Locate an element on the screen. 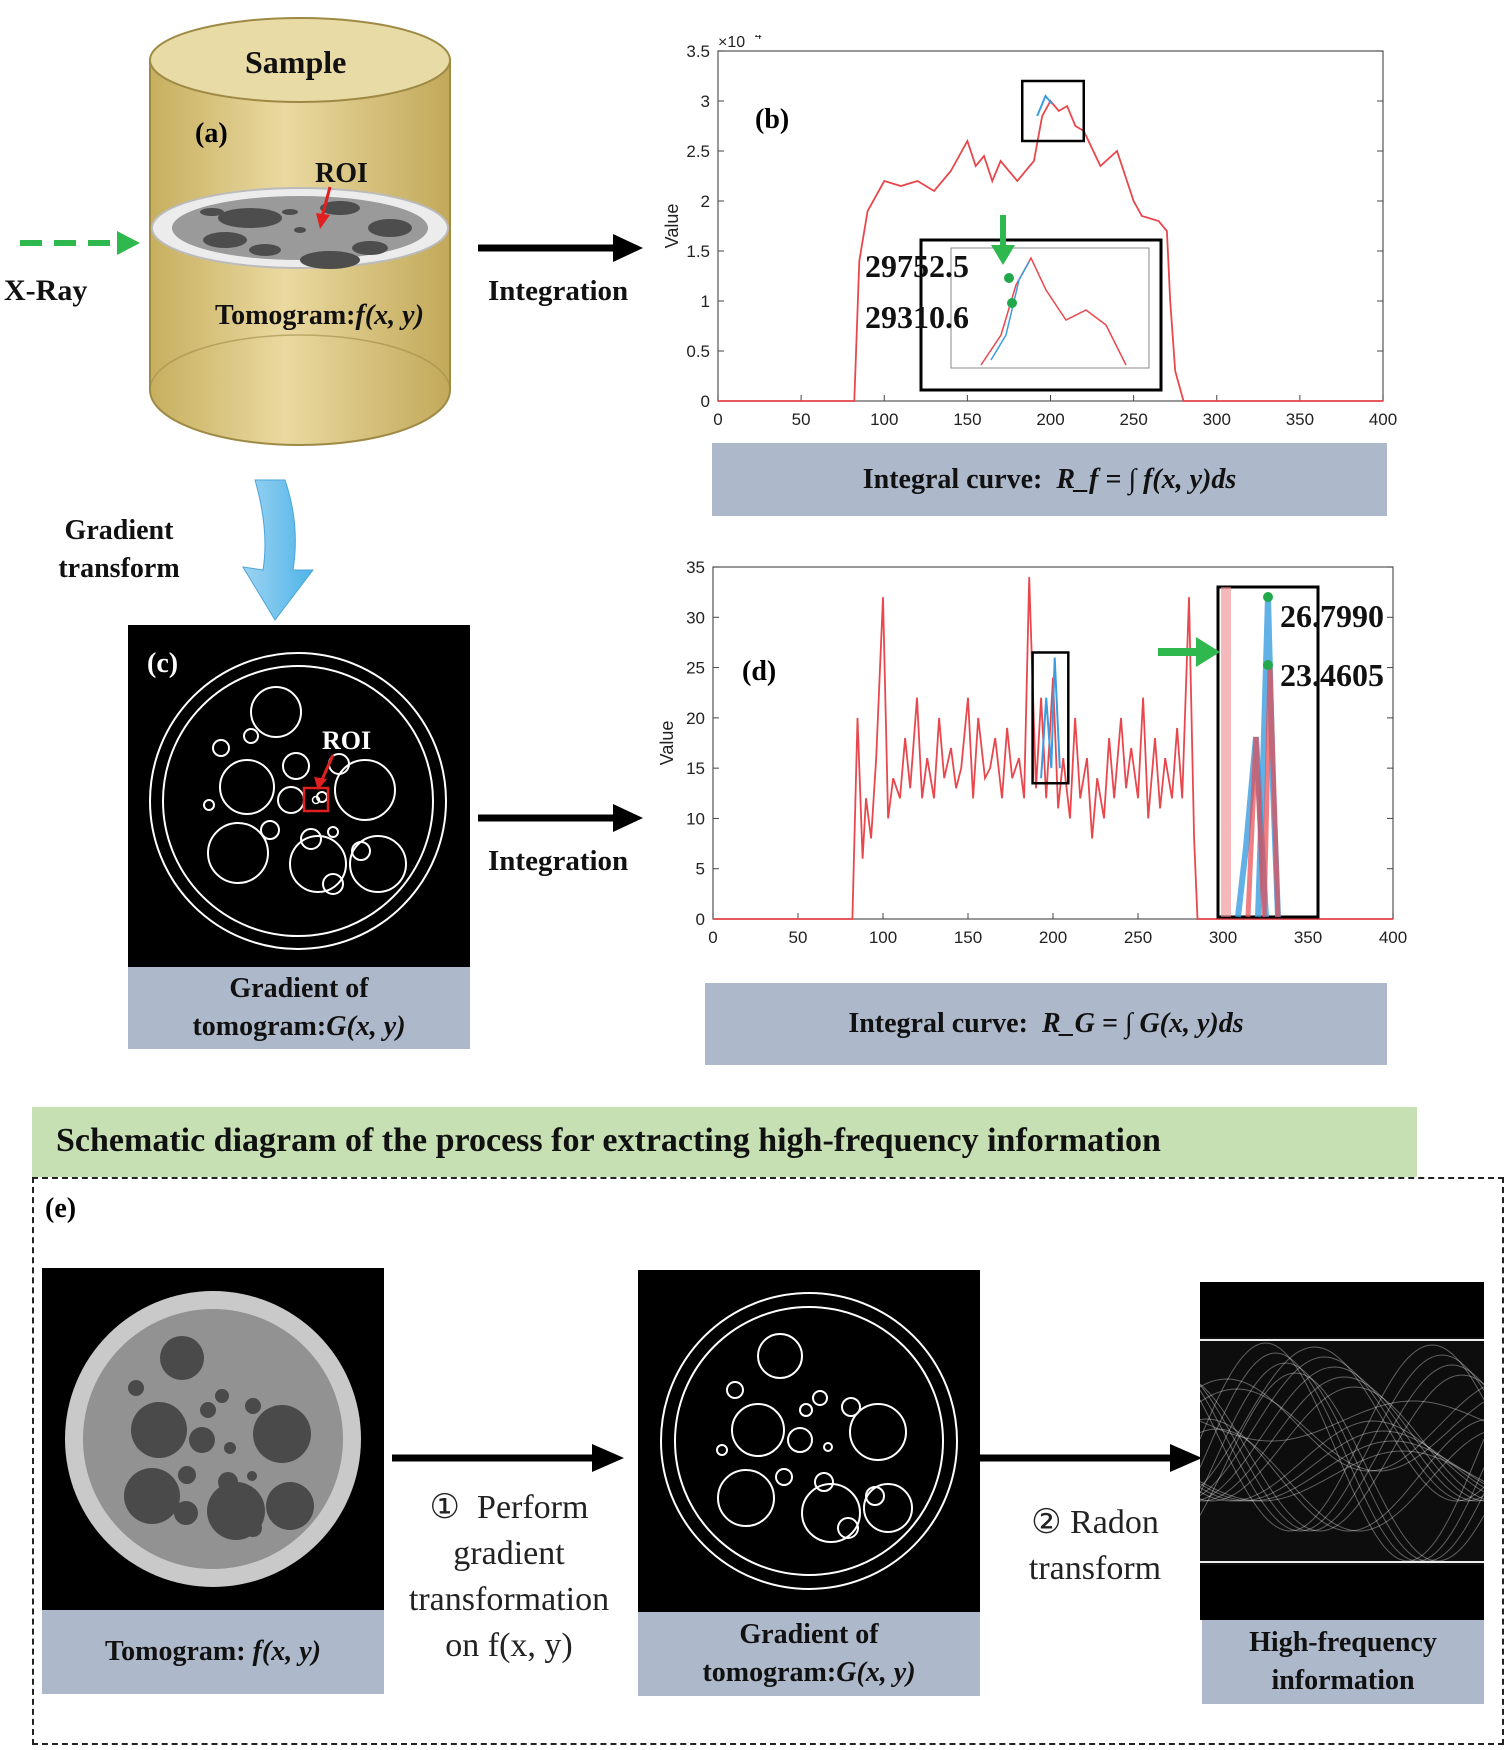 The height and width of the screenshot is (1750, 1510). x-tick-label: 300 is located at coordinates (1217, 419).